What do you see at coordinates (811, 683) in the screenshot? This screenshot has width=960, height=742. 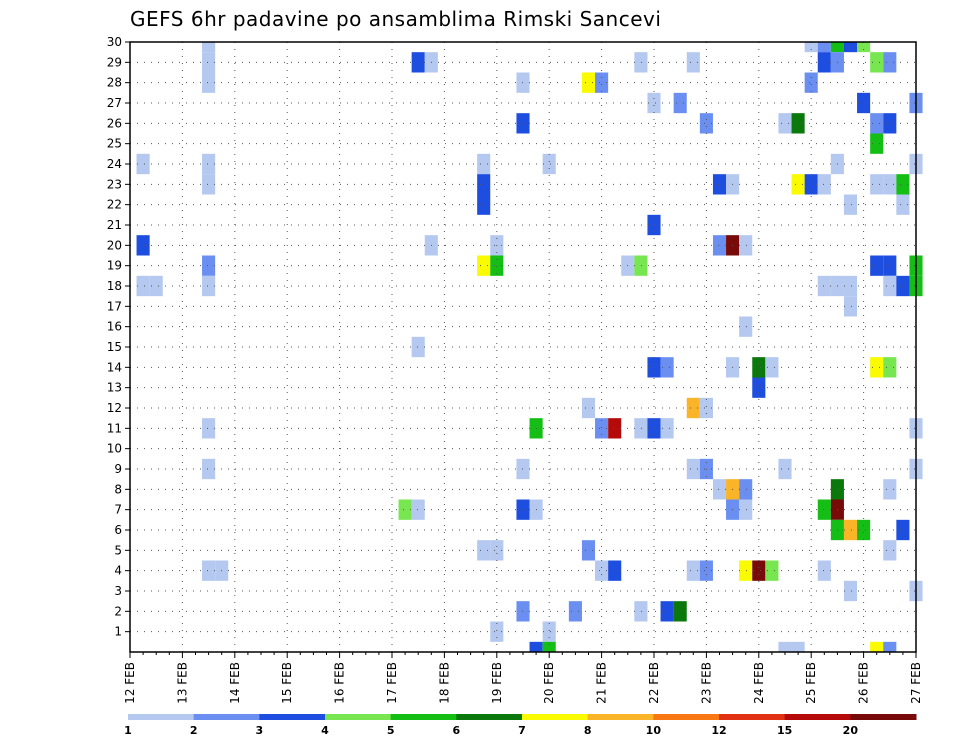 I see `x-tick-label: 25 FEB` at bounding box center [811, 683].